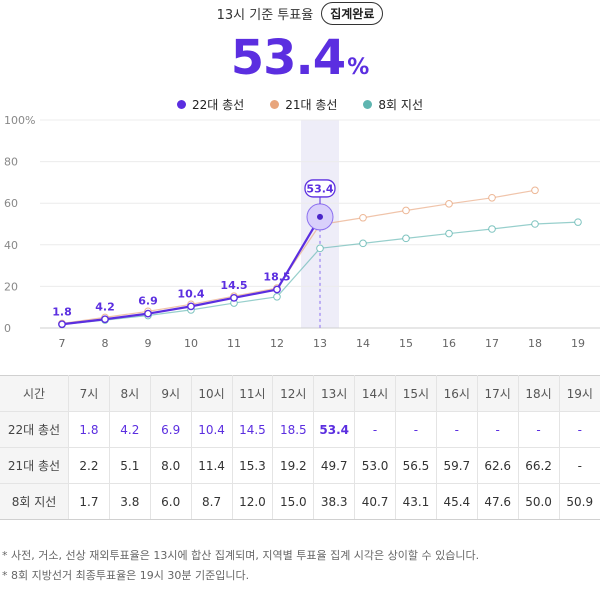  What do you see at coordinates (334, 465) in the screenshot?
I see `table-cell: 49.7` at bounding box center [334, 465].